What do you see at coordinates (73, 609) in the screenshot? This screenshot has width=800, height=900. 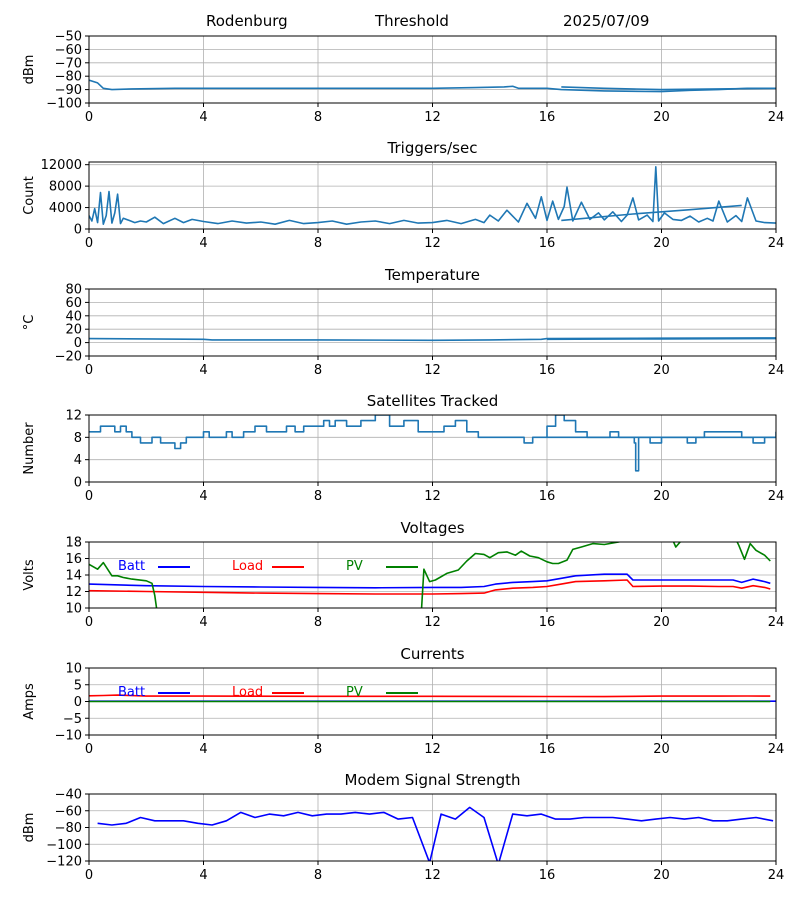 I see `y-tick-label: 10` at bounding box center [73, 609].